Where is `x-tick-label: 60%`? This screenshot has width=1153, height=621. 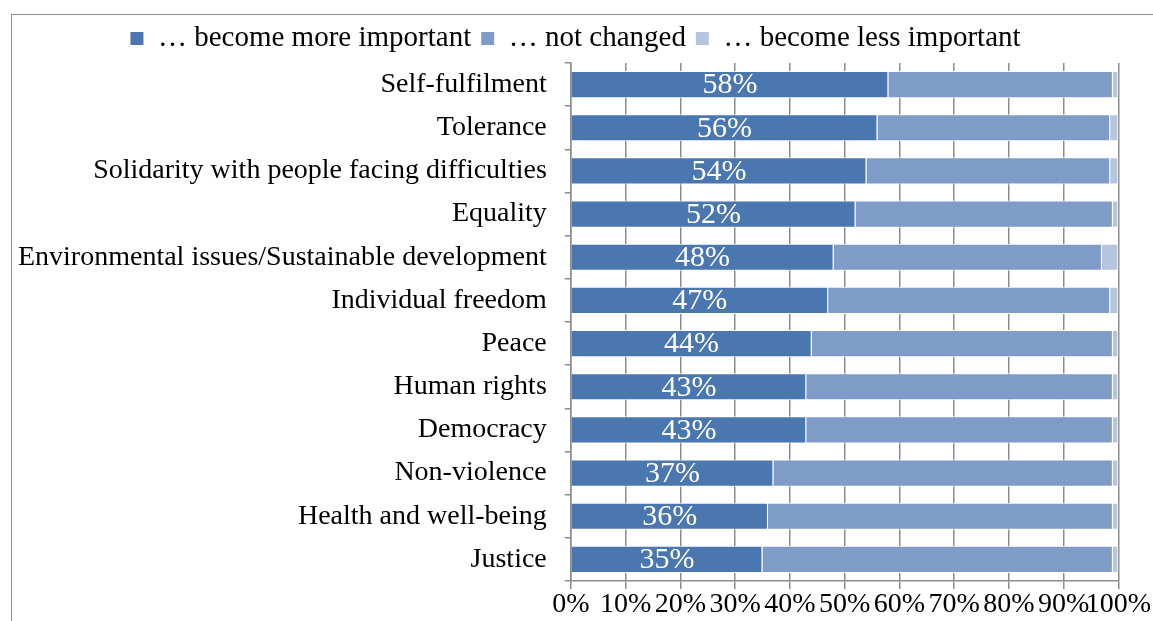
x-tick-label: 60% is located at coordinates (899, 603).